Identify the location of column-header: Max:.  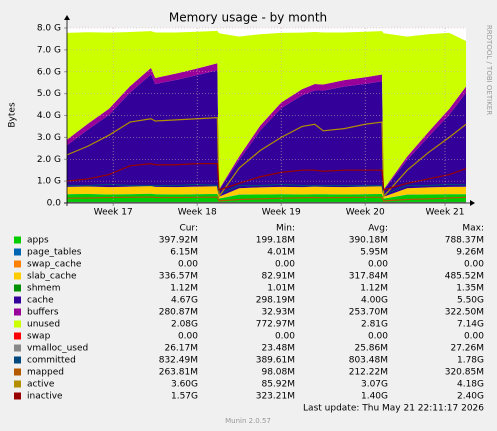
(473, 229).